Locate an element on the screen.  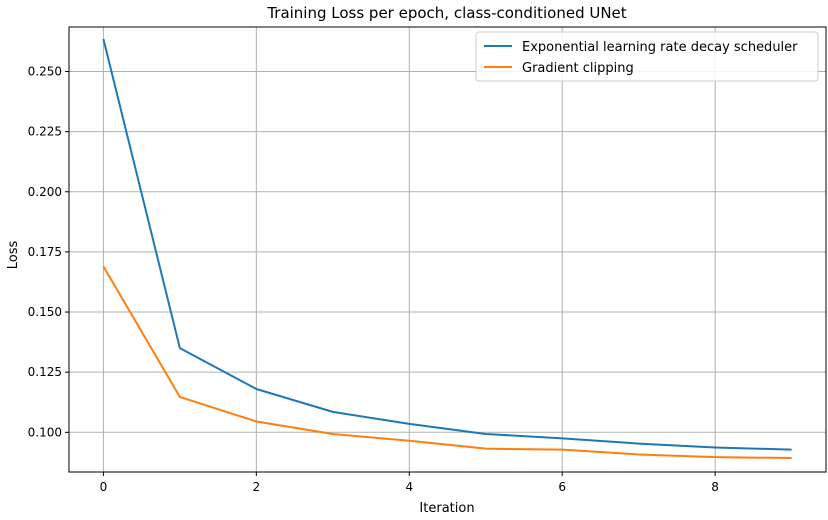
y-tick-label: 0.225 is located at coordinates (45, 132).